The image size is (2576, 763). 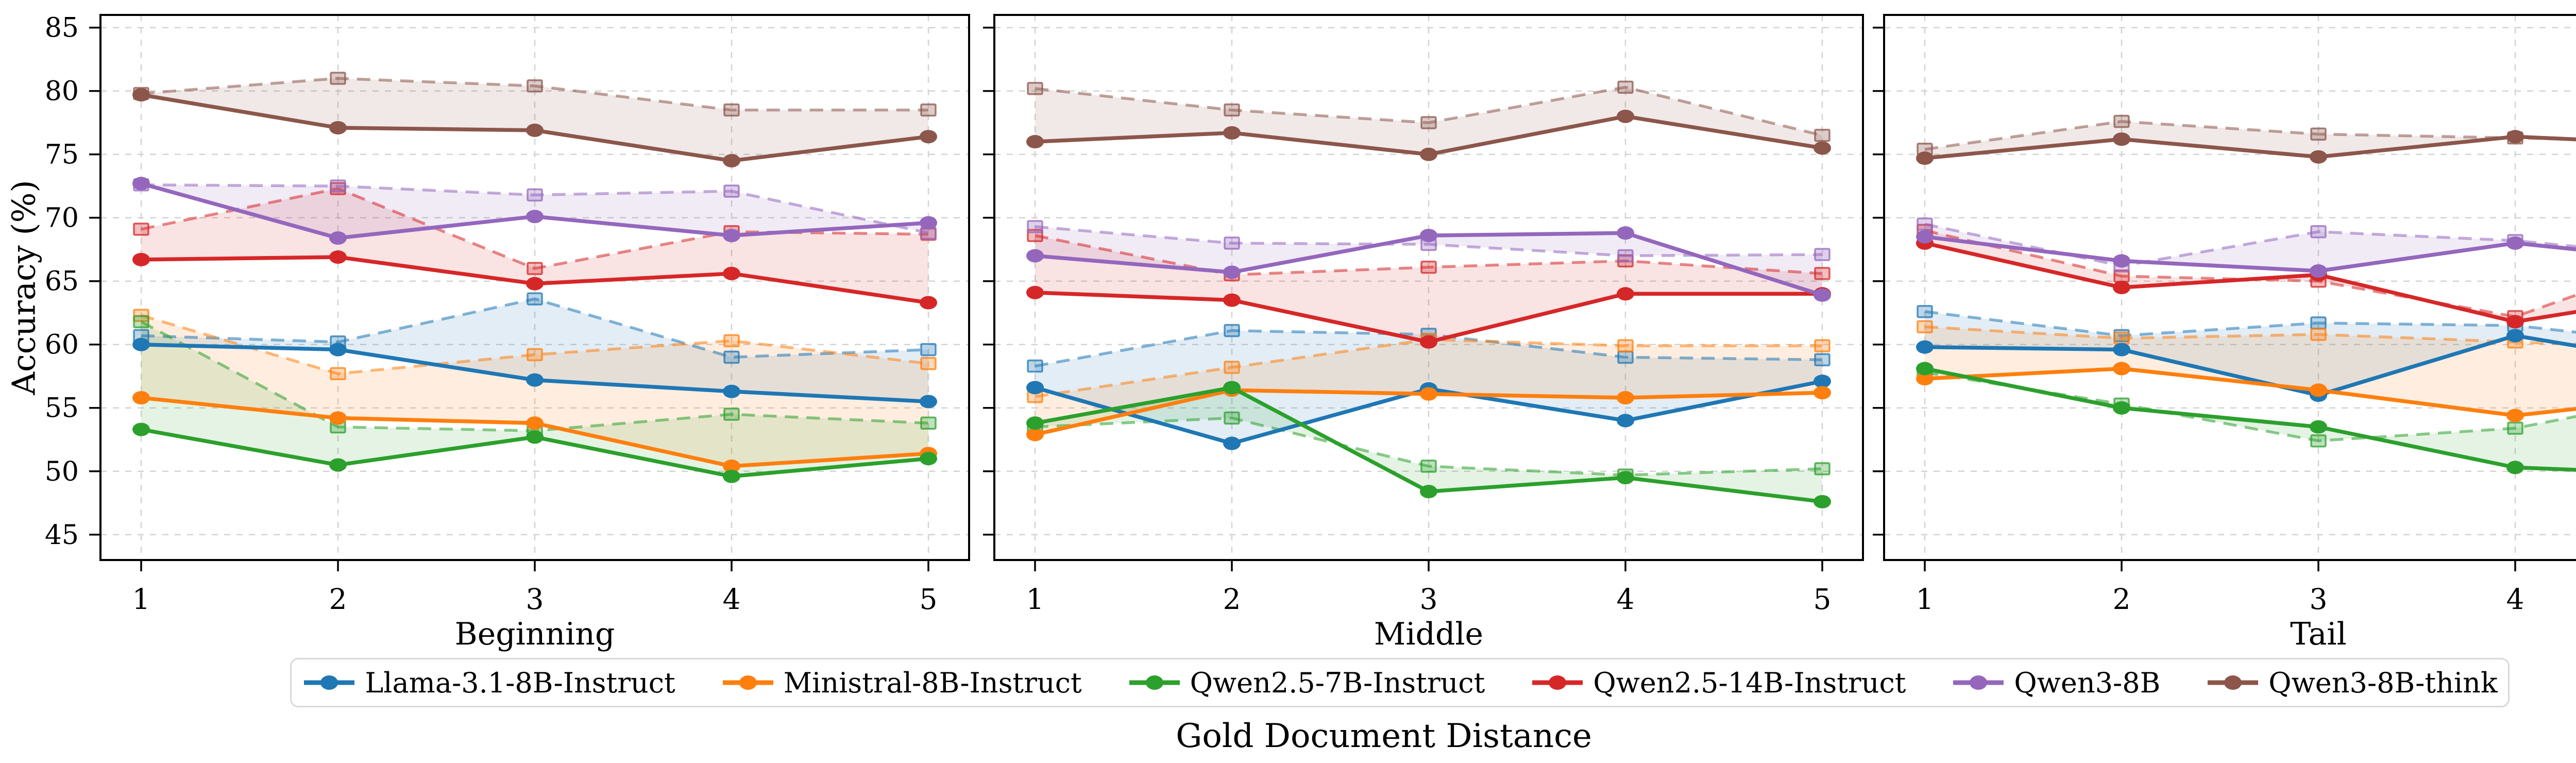 I want to click on panel-title-tail: Tail, so click(x=2318, y=634).